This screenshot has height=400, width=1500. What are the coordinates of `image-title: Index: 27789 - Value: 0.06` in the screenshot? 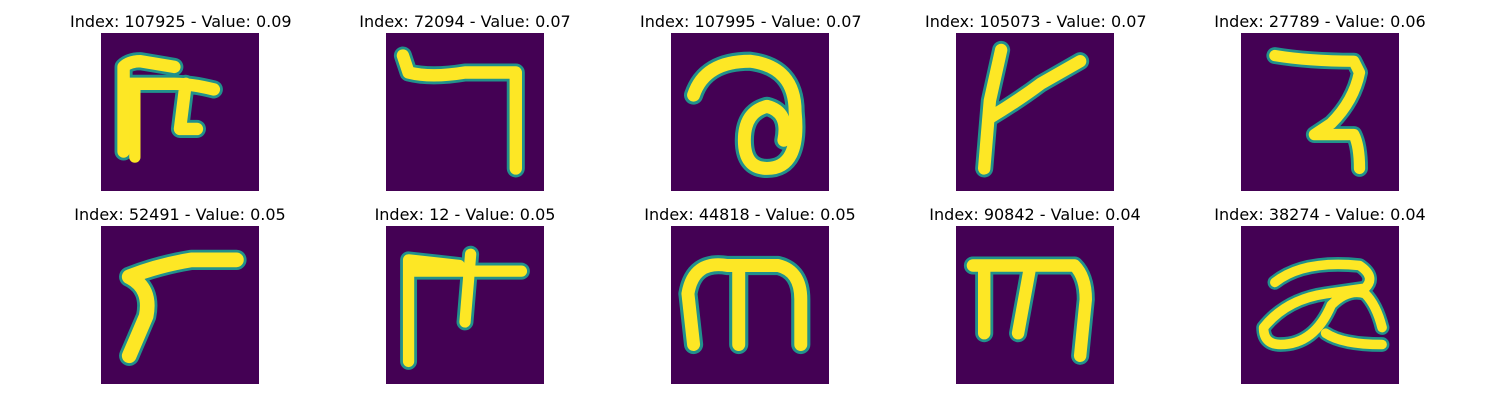 It's located at (1320, 21).